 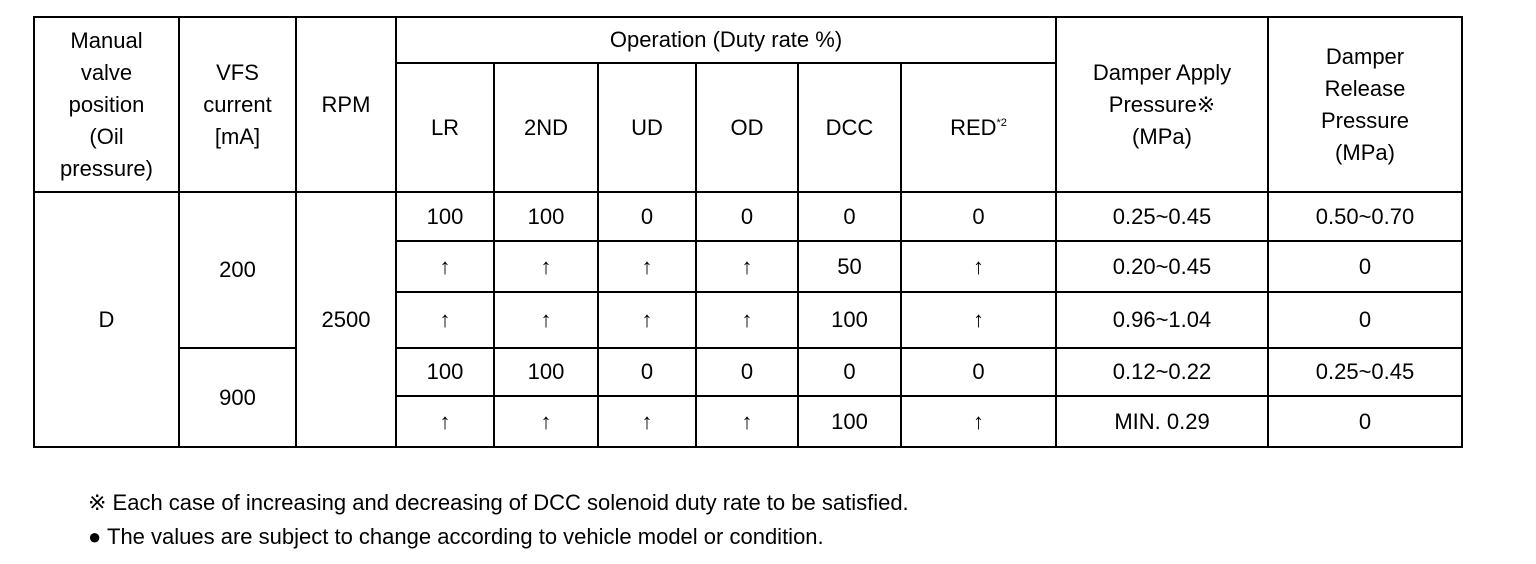 I want to click on header-cell: Damper Release Pressure (MPa), so click(x=1365, y=104).